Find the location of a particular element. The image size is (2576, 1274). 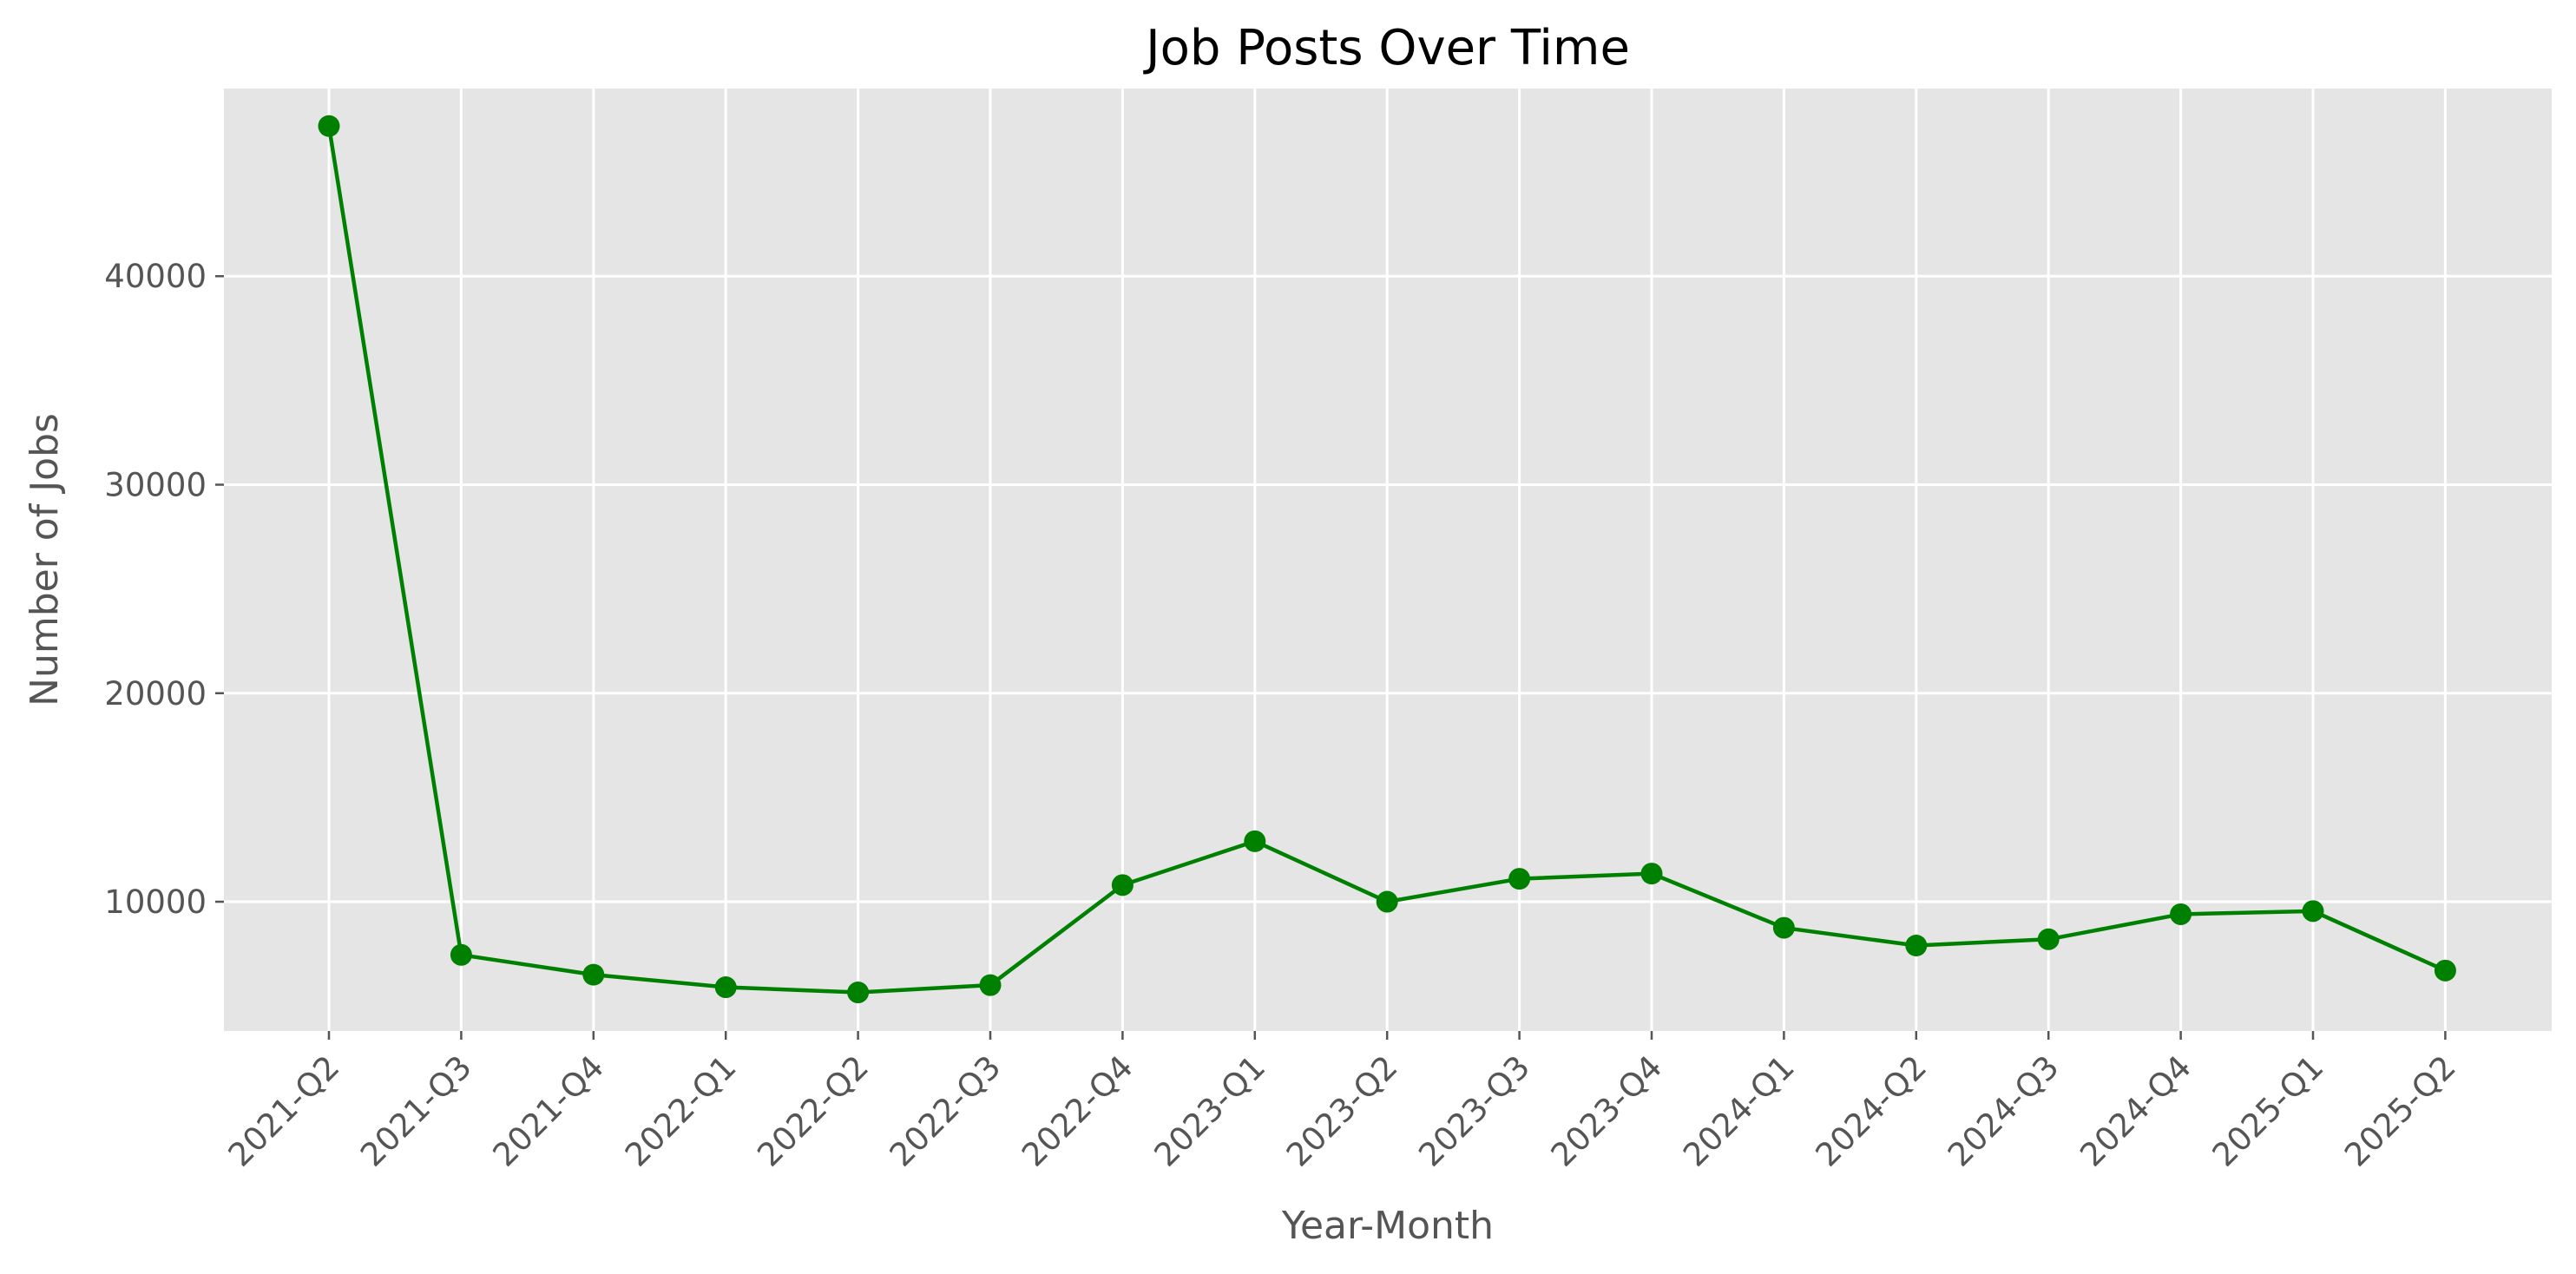

y-tick-label: 10000 is located at coordinates (155, 902).